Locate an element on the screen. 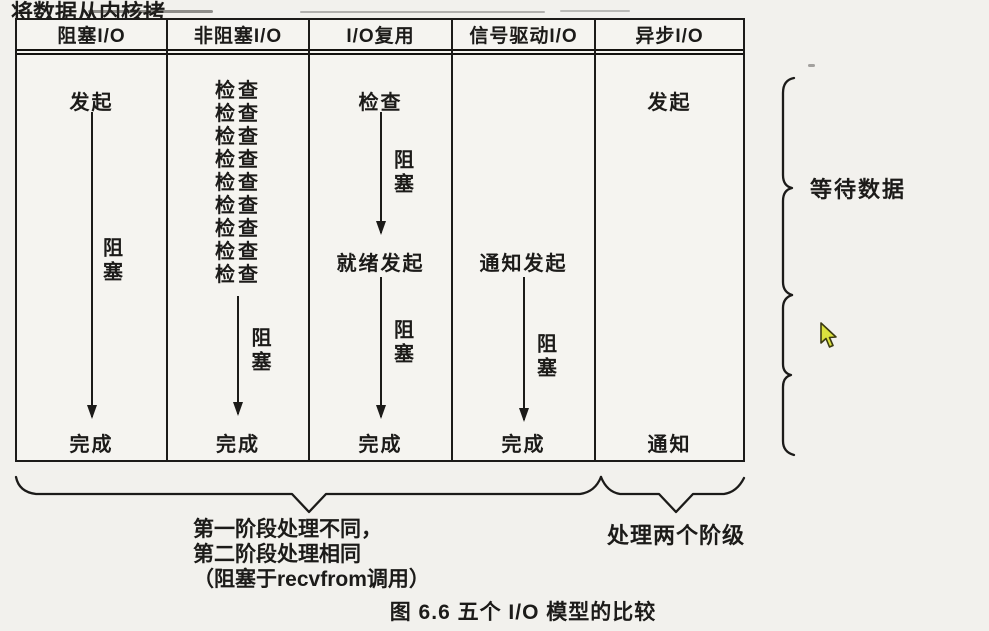 Image resolution: width=989 pixels, height=631 pixels. phase-note-line1: 第一阶段处理不同， is located at coordinates (287, 529).